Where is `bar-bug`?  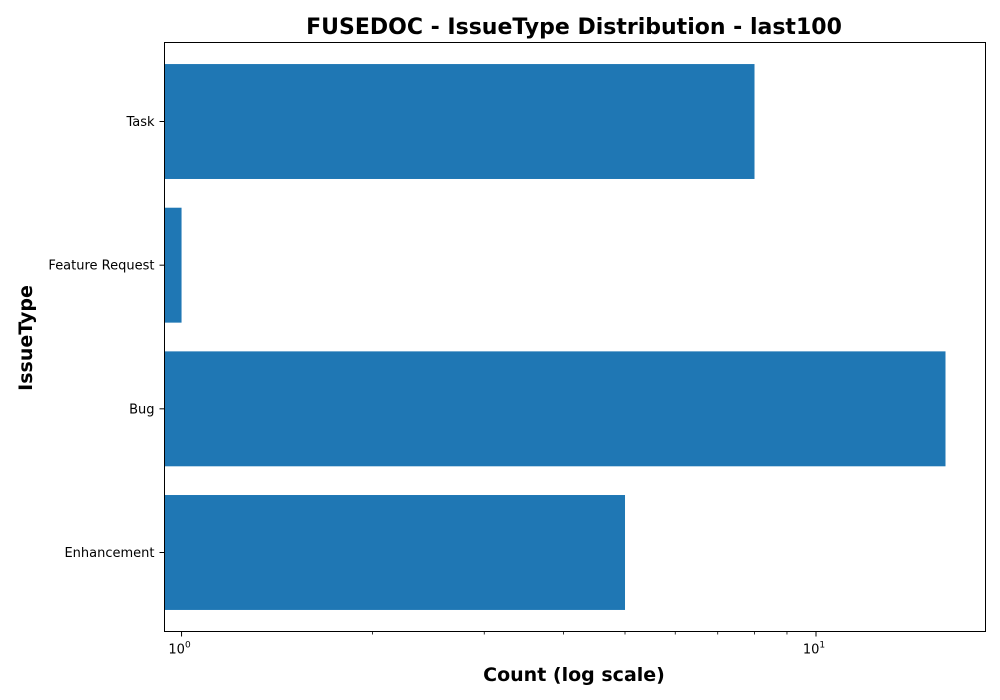
bar-bug is located at coordinates (555, 409).